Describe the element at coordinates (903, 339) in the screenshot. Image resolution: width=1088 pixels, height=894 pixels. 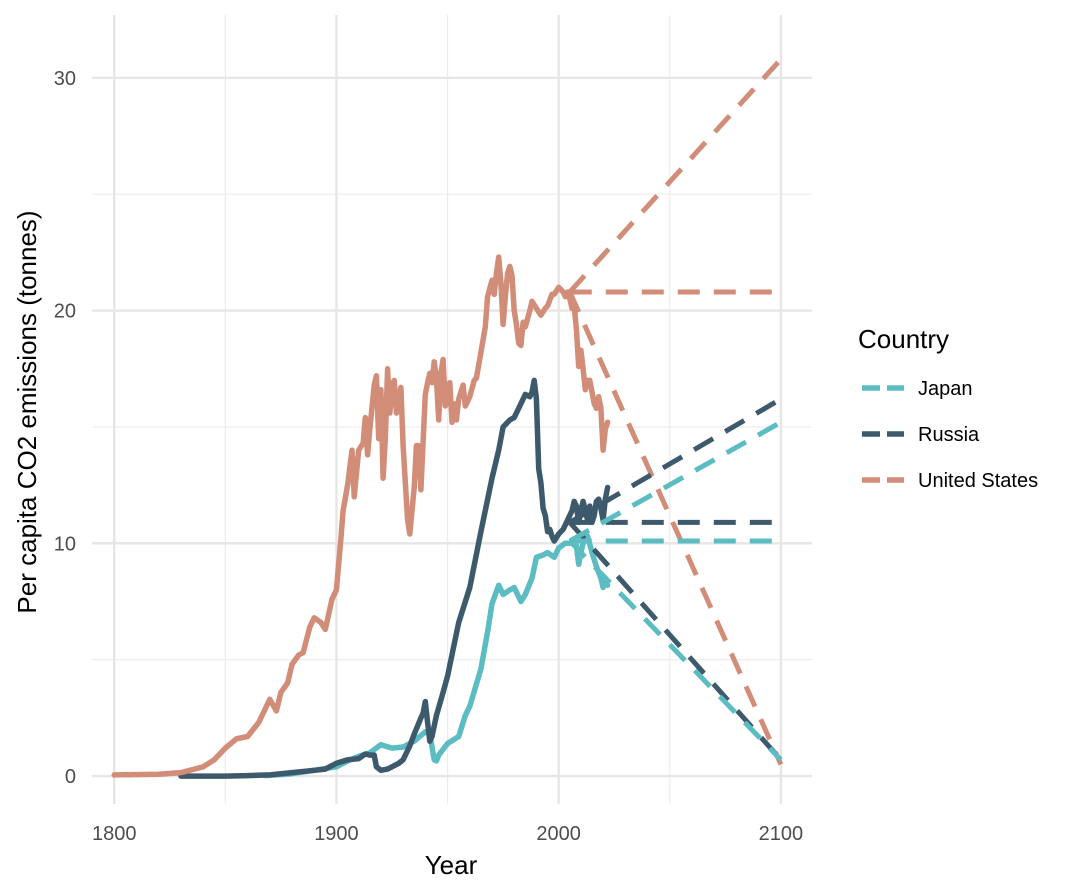
I see `legend-title: Country` at that location.